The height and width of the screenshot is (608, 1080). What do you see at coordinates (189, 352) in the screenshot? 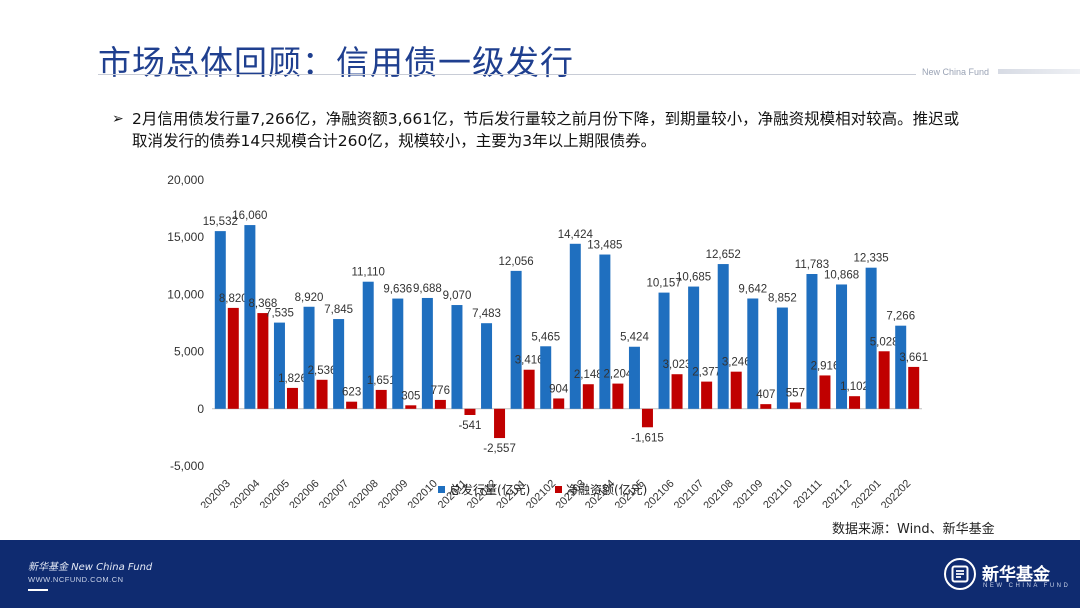
I see `y-tick-label: 5,000` at bounding box center [189, 352].